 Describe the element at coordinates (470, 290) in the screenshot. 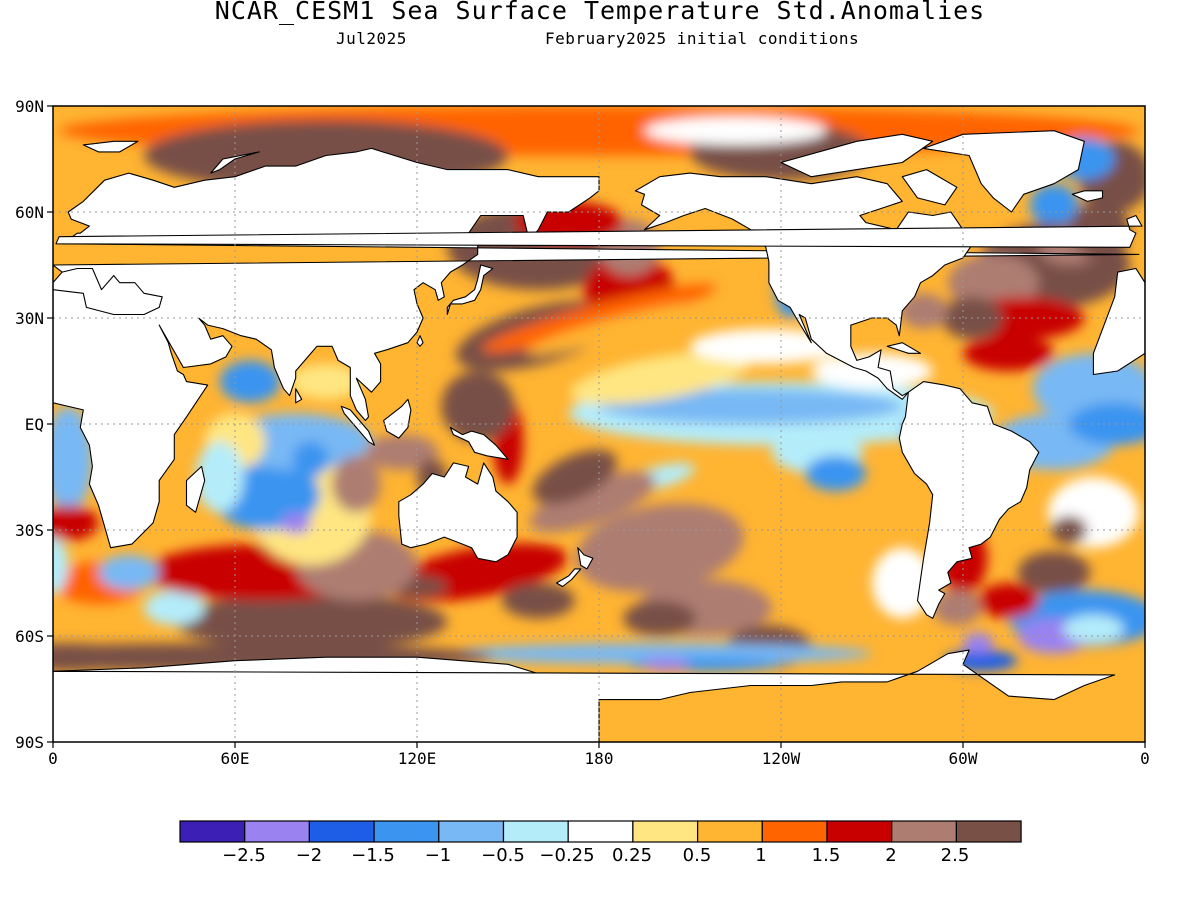

I see `land-japan` at that location.